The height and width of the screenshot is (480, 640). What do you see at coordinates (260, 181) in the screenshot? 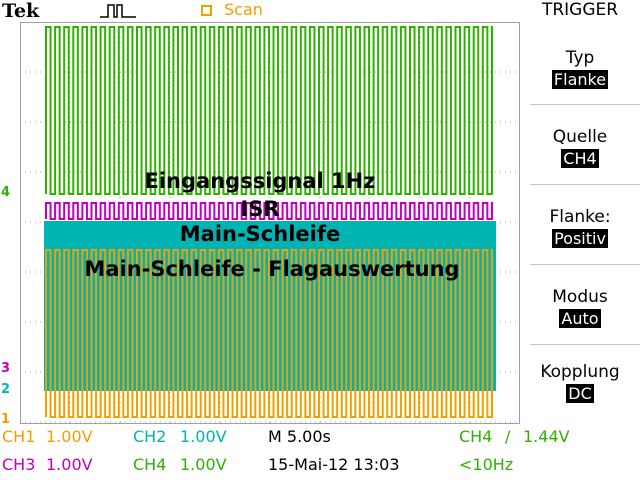
I see `label-eingangssignal: Eingangssignal 1Hz` at bounding box center [260, 181].